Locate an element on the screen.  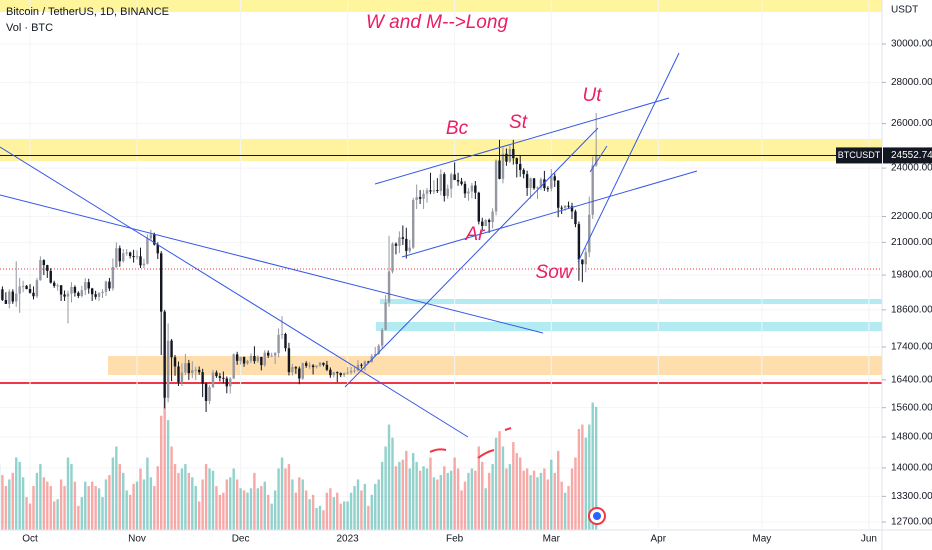
symbol-label: BTCUSDT is located at coordinates (859, 155).